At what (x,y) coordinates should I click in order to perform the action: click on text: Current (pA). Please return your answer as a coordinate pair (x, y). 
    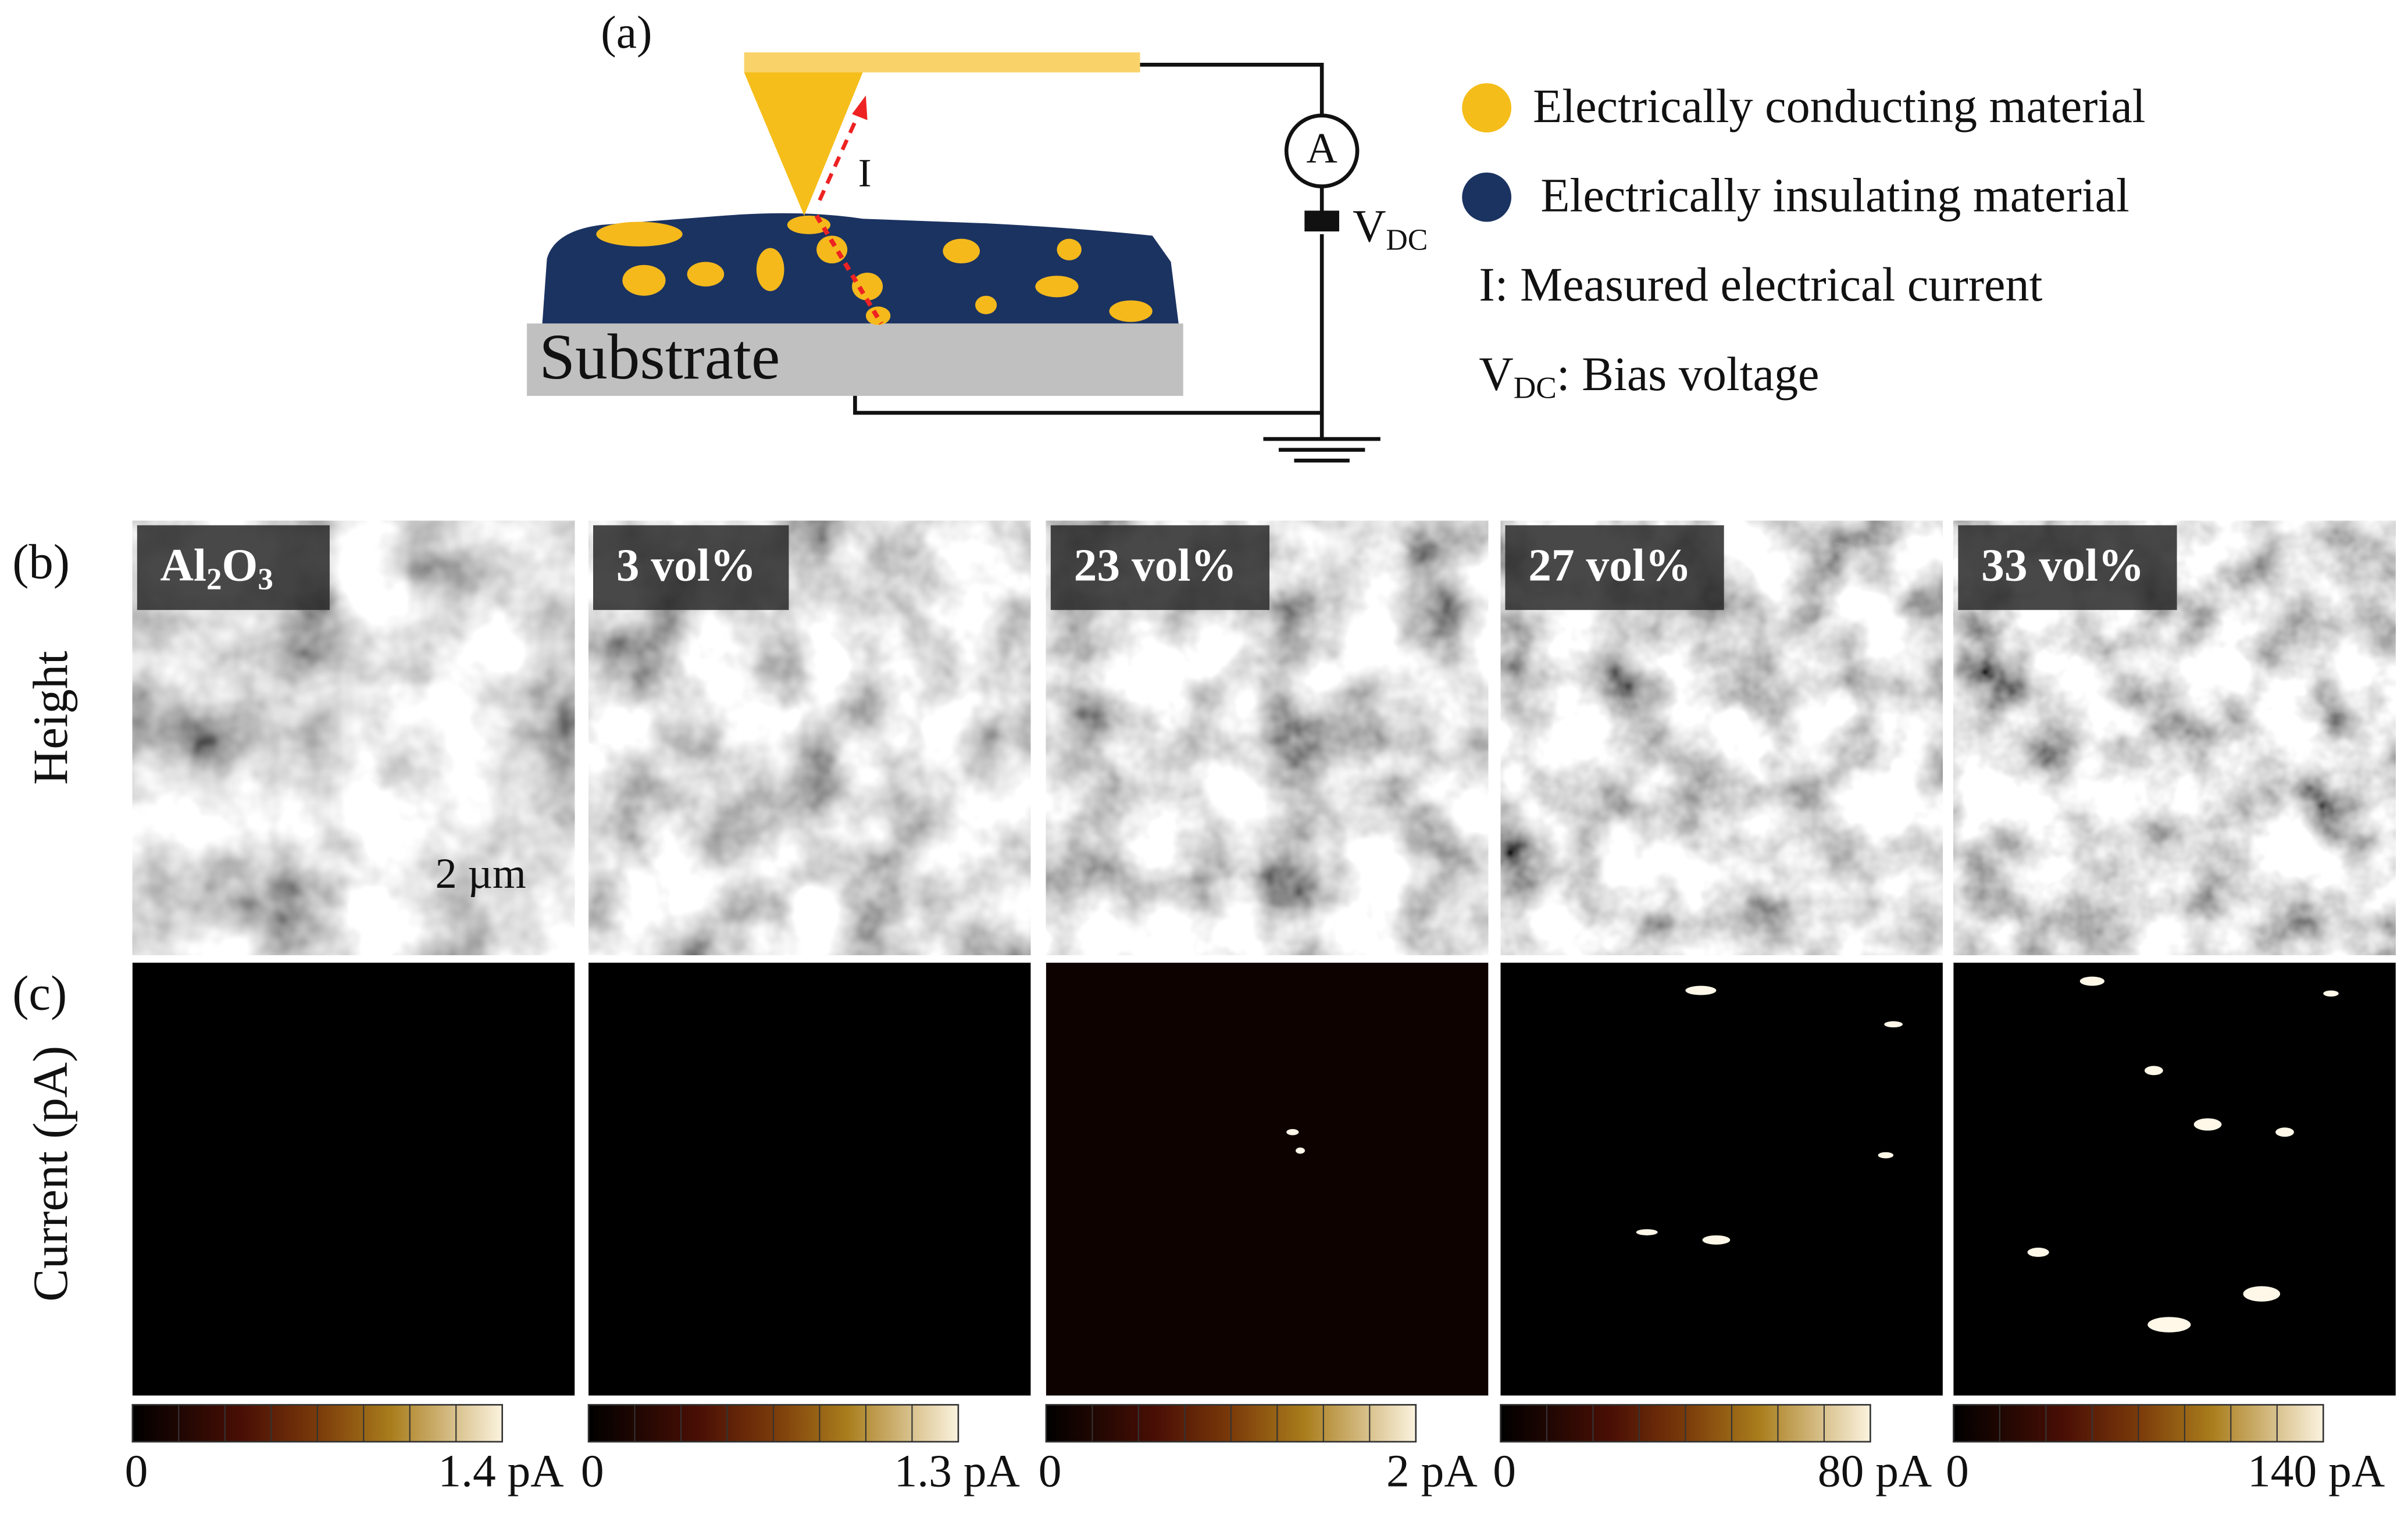
    Looking at the image, I should click on (50, 1174).